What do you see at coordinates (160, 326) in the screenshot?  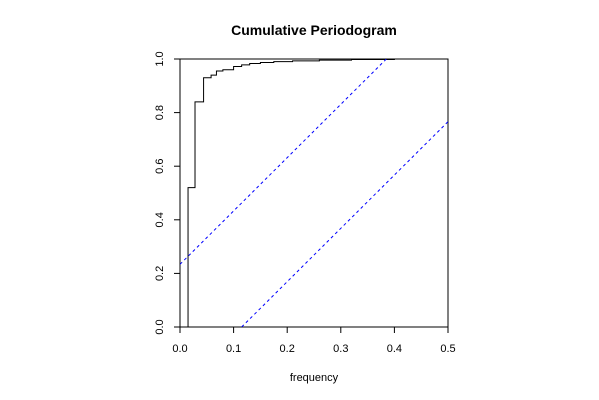 I see `y-tick-label: 0.0` at bounding box center [160, 326].